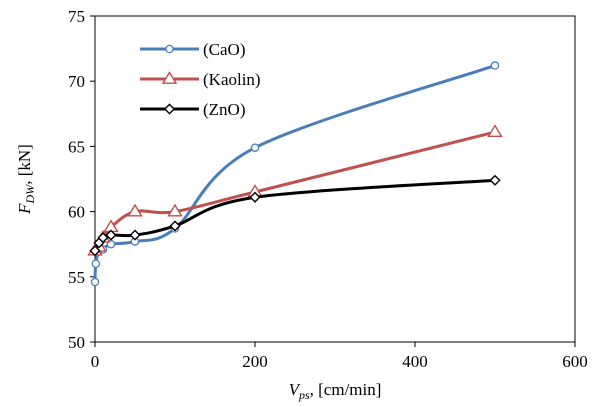 The height and width of the screenshot is (407, 606). I want to click on y-tick-labels: 50 55 60 65 70 75, so click(76, 179).